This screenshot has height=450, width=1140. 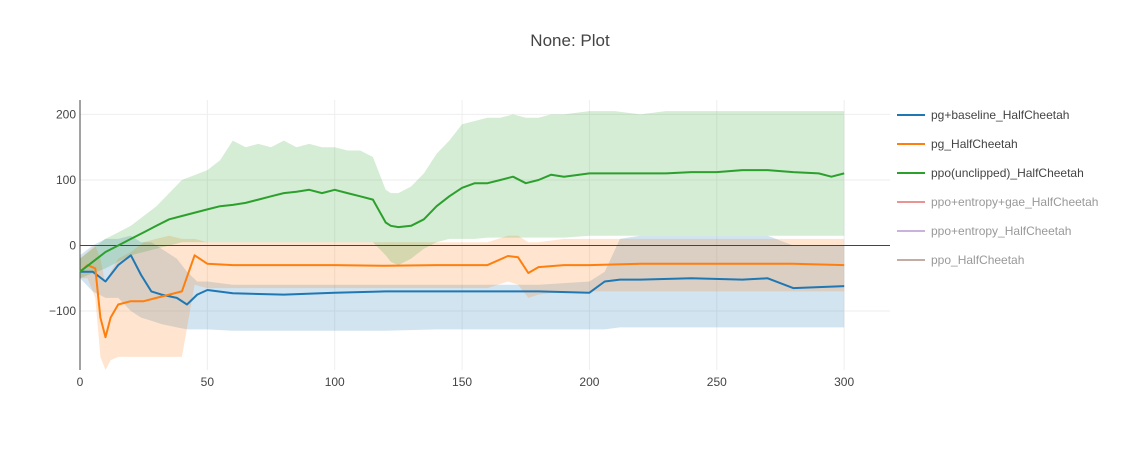 I want to click on legend-item-label: ppo_HalfCheetah, so click(x=977, y=260).